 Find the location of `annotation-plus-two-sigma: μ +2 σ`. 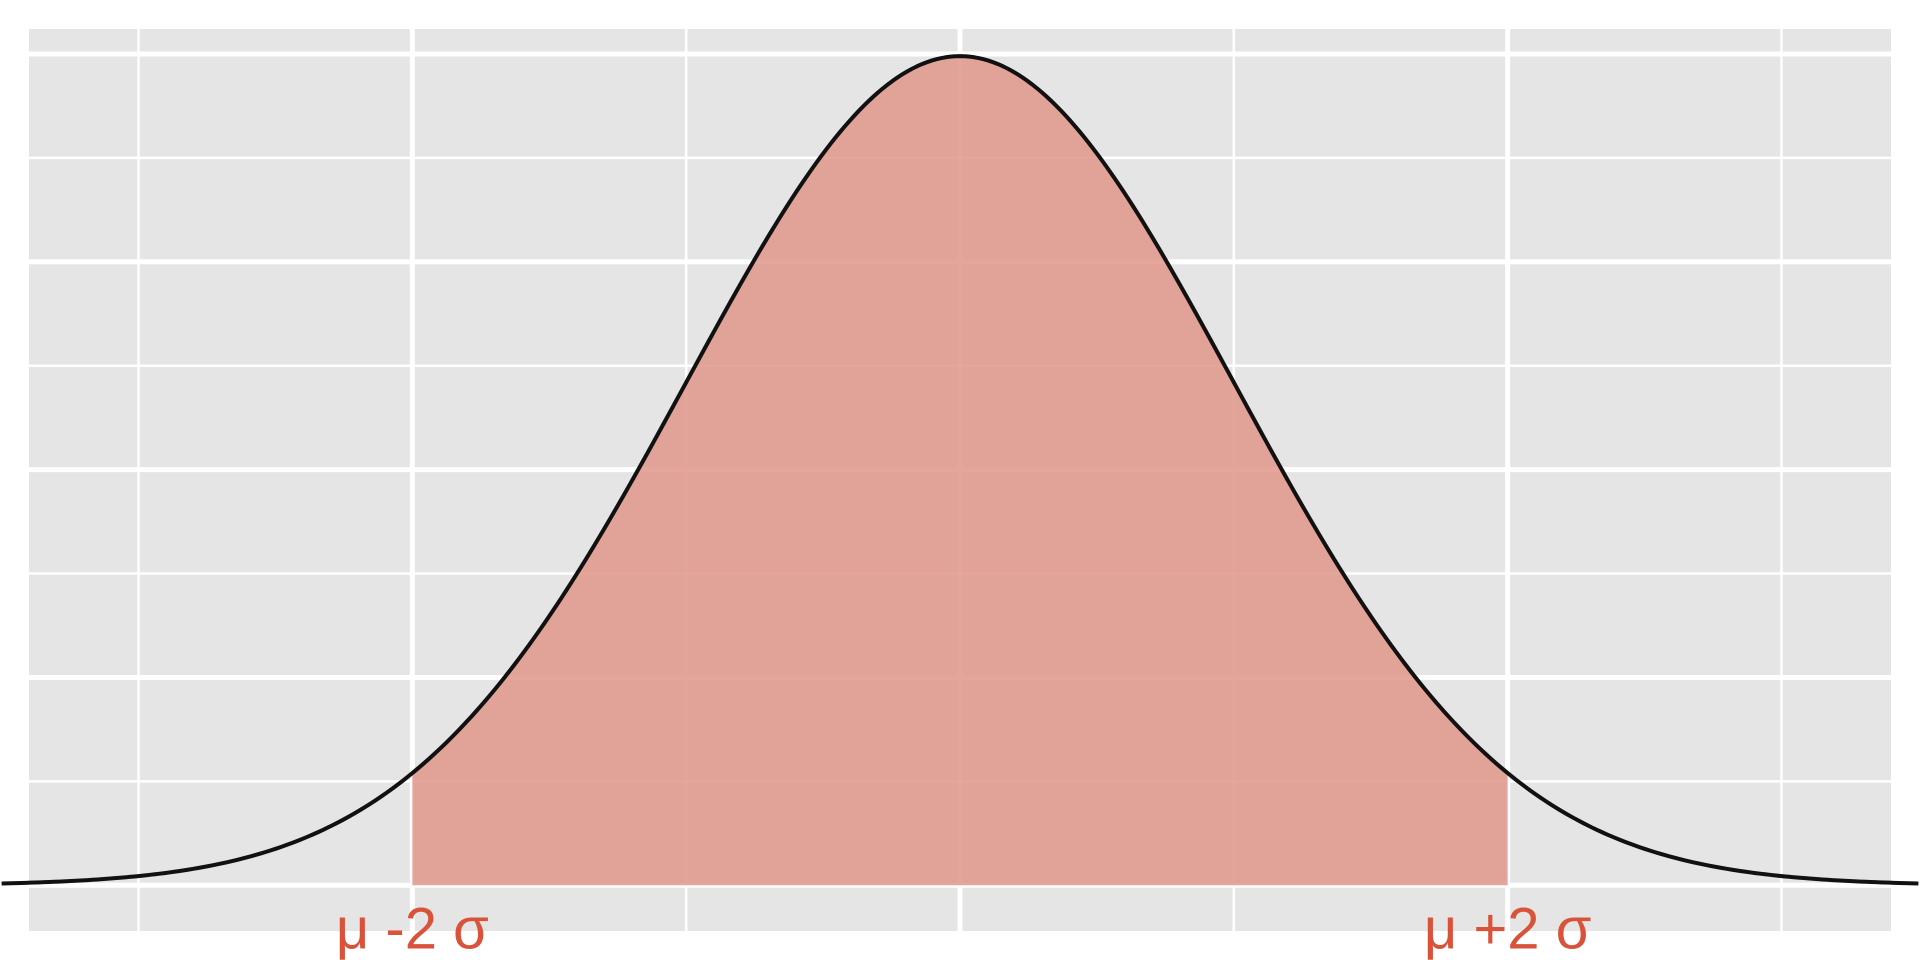

annotation-plus-two-sigma: μ +2 σ is located at coordinates (1508, 928).